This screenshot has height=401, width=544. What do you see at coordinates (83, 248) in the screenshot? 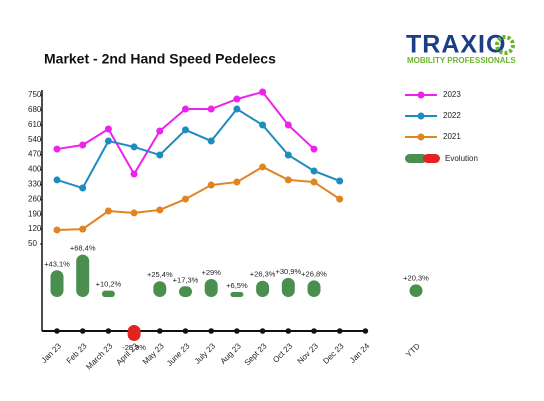
I see `evolution-label: +68,4%` at bounding box center [83, 248].